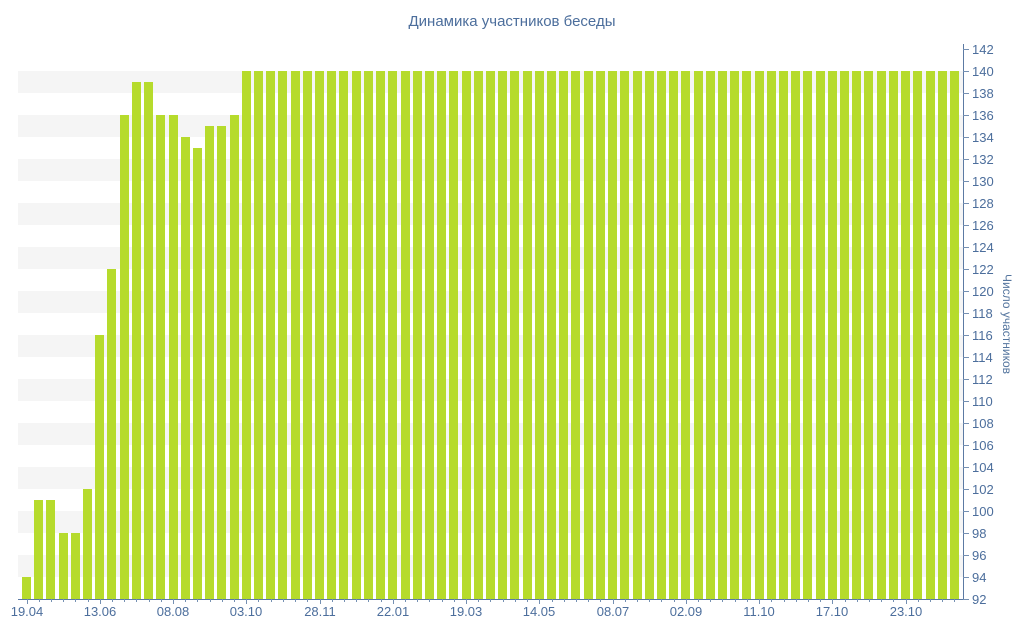 The height and width of the screenshot is (640, 1024). I want to click on y-tick-label: 104, so click(983, 467).